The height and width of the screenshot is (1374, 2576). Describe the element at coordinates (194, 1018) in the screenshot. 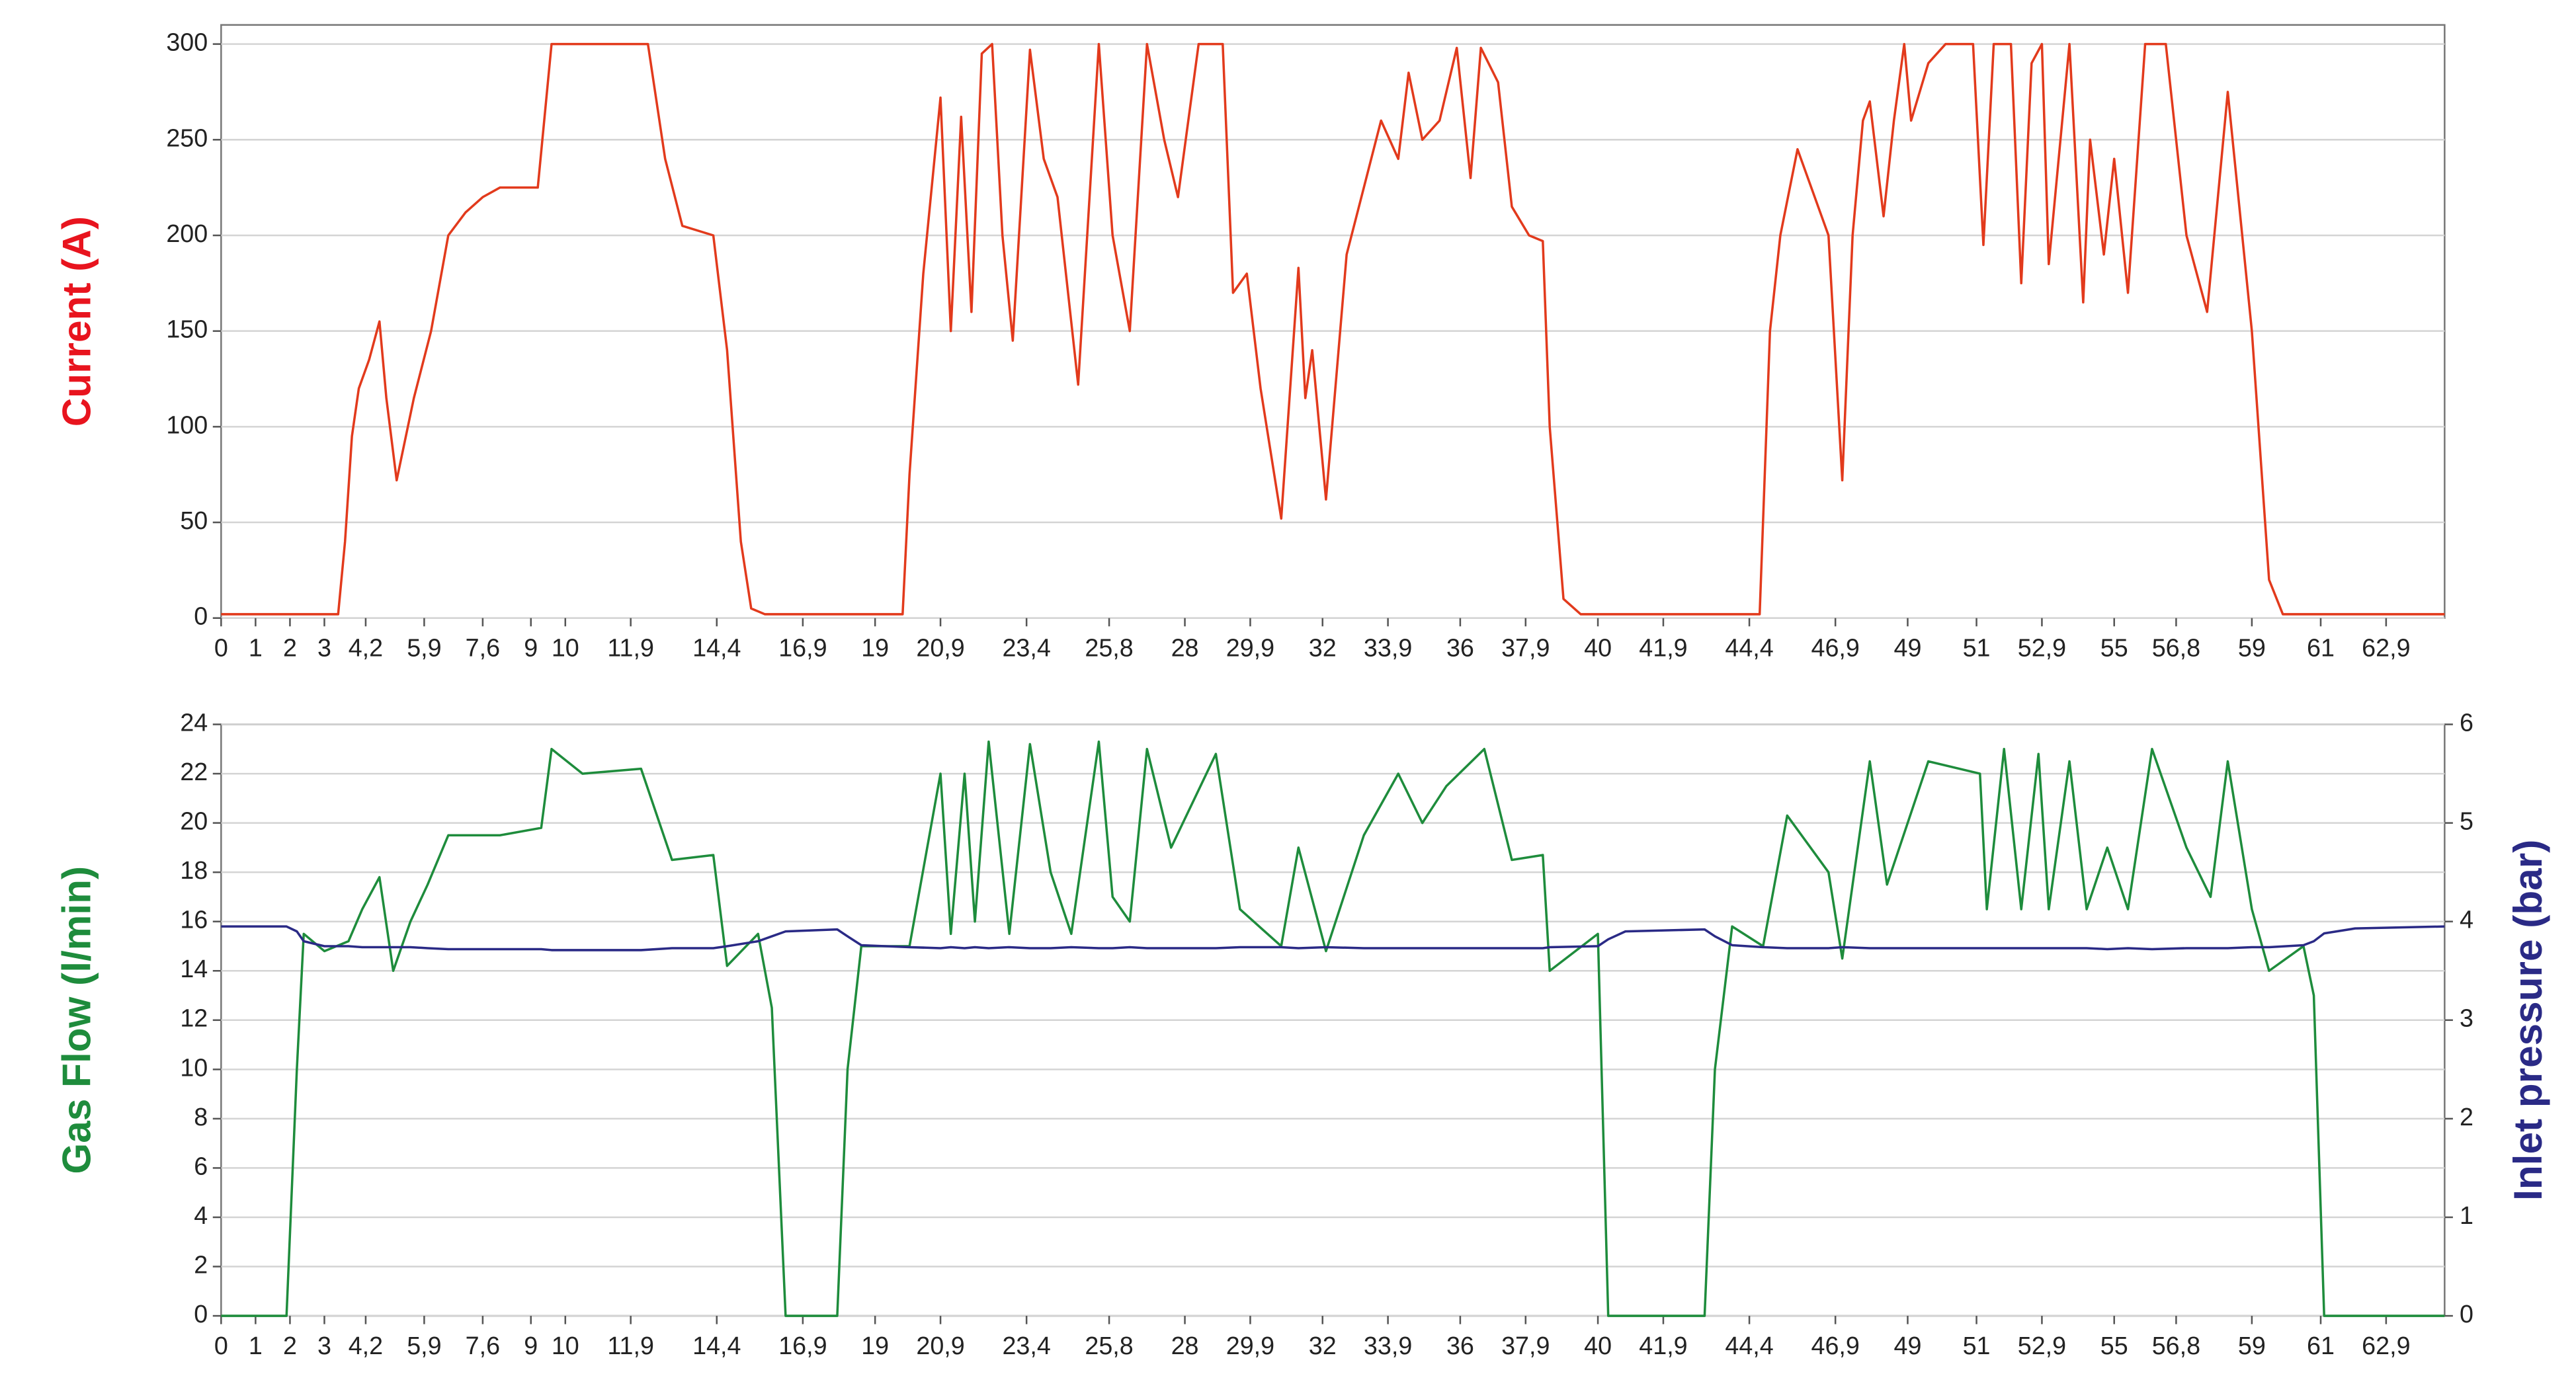

I see `y-tick-label: 12` at that location.